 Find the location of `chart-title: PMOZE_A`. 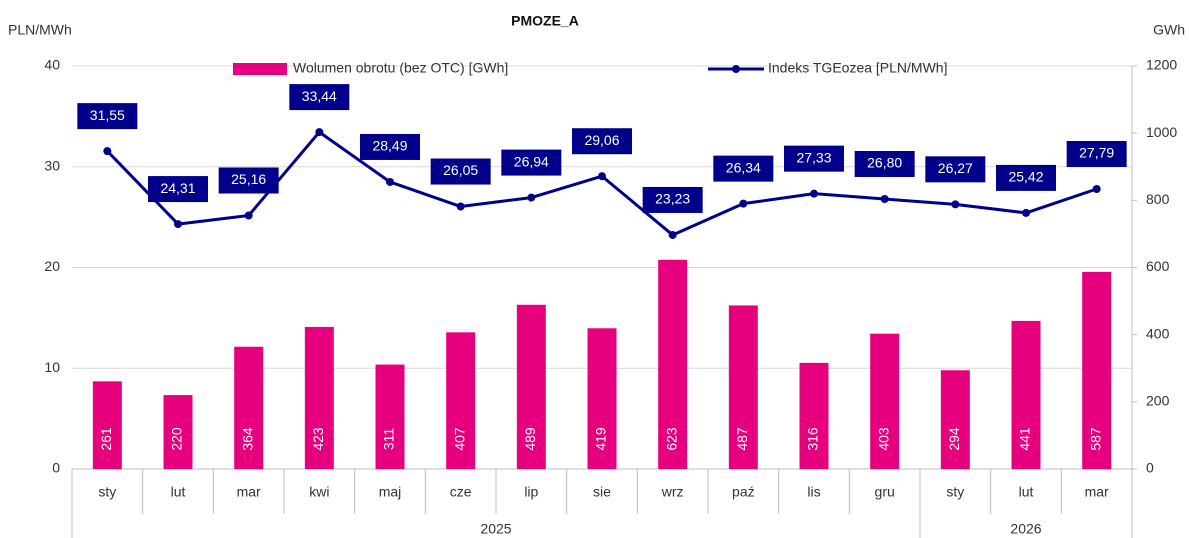

chart-title: PMOZE_A is located at coordinates (545, 21).